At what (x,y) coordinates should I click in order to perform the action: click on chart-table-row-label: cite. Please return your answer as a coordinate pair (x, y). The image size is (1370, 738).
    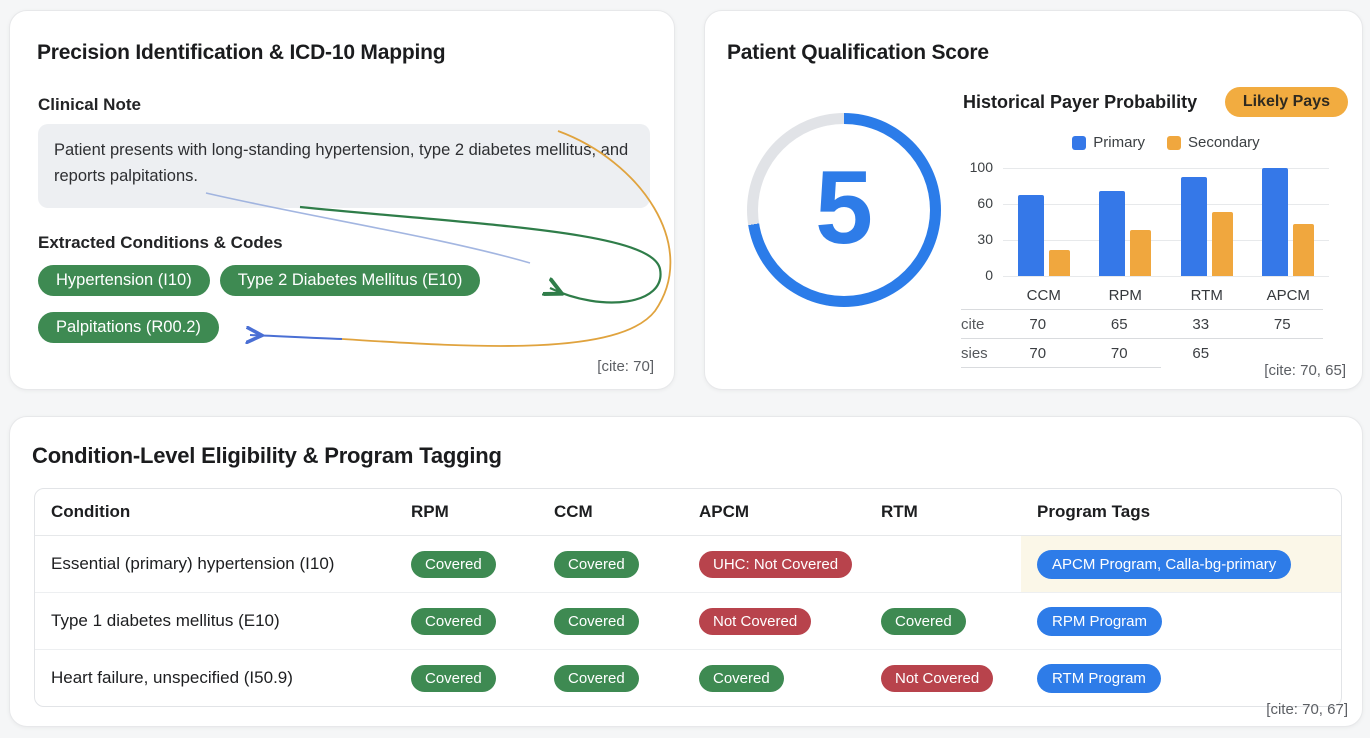
    Looking at the image, I should click on (973, 324).